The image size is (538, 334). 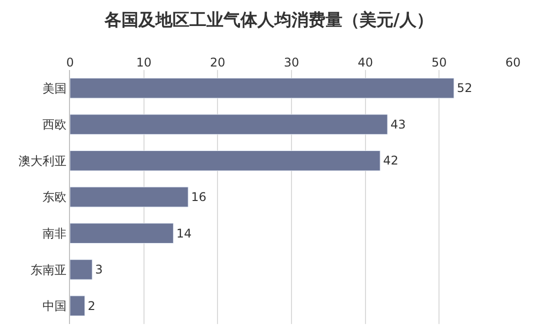 What do you see at coordinates (198, 197) in the screenshot?
I see `data-label: 16` at bounding box center [198, 197].